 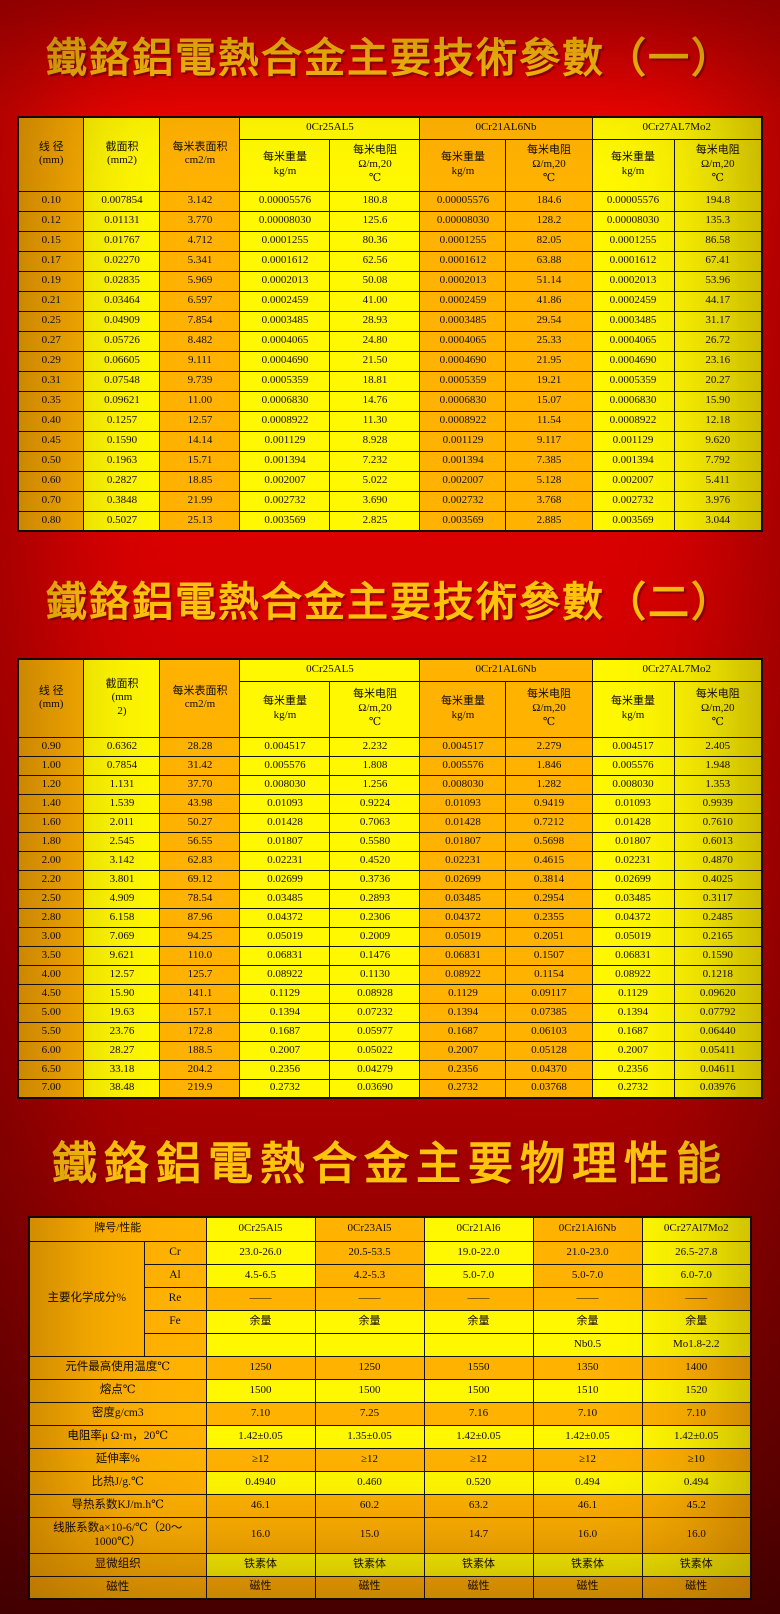 What do you see at coordinates (285, 765) in the screenshot?
I see `cell: 0.005576` at bounding box center [285, 765].